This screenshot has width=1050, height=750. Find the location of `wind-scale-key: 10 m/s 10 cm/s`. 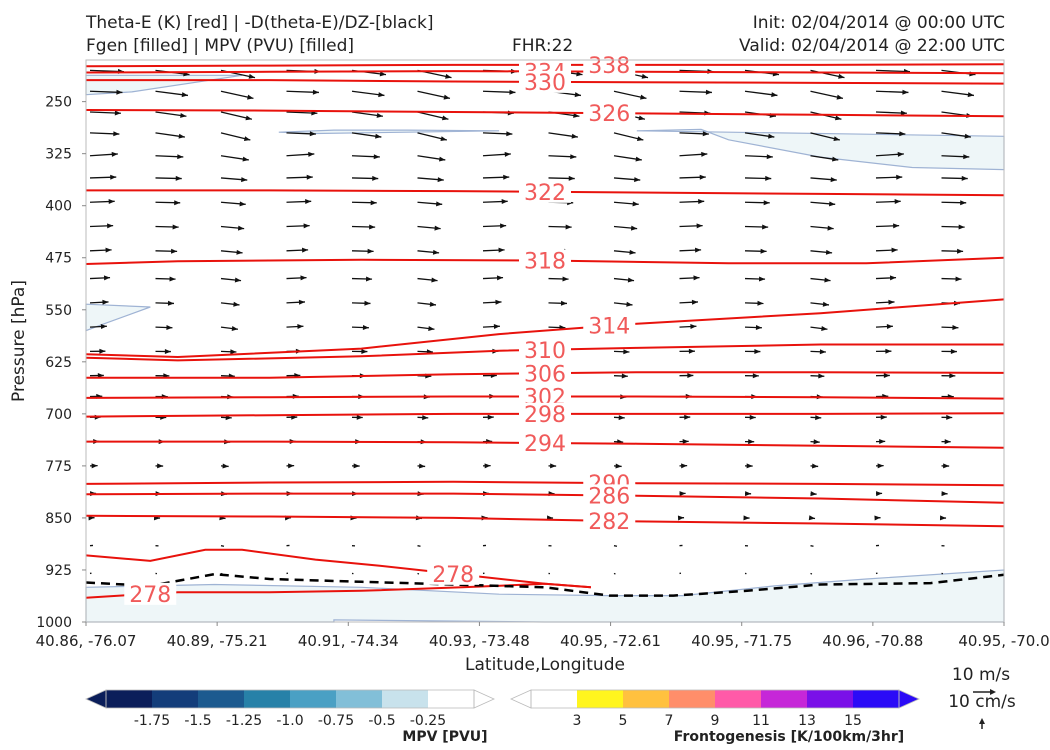

wind-scale-key: 10 m/s 10 cm/s is located at coordinates (982, 697).